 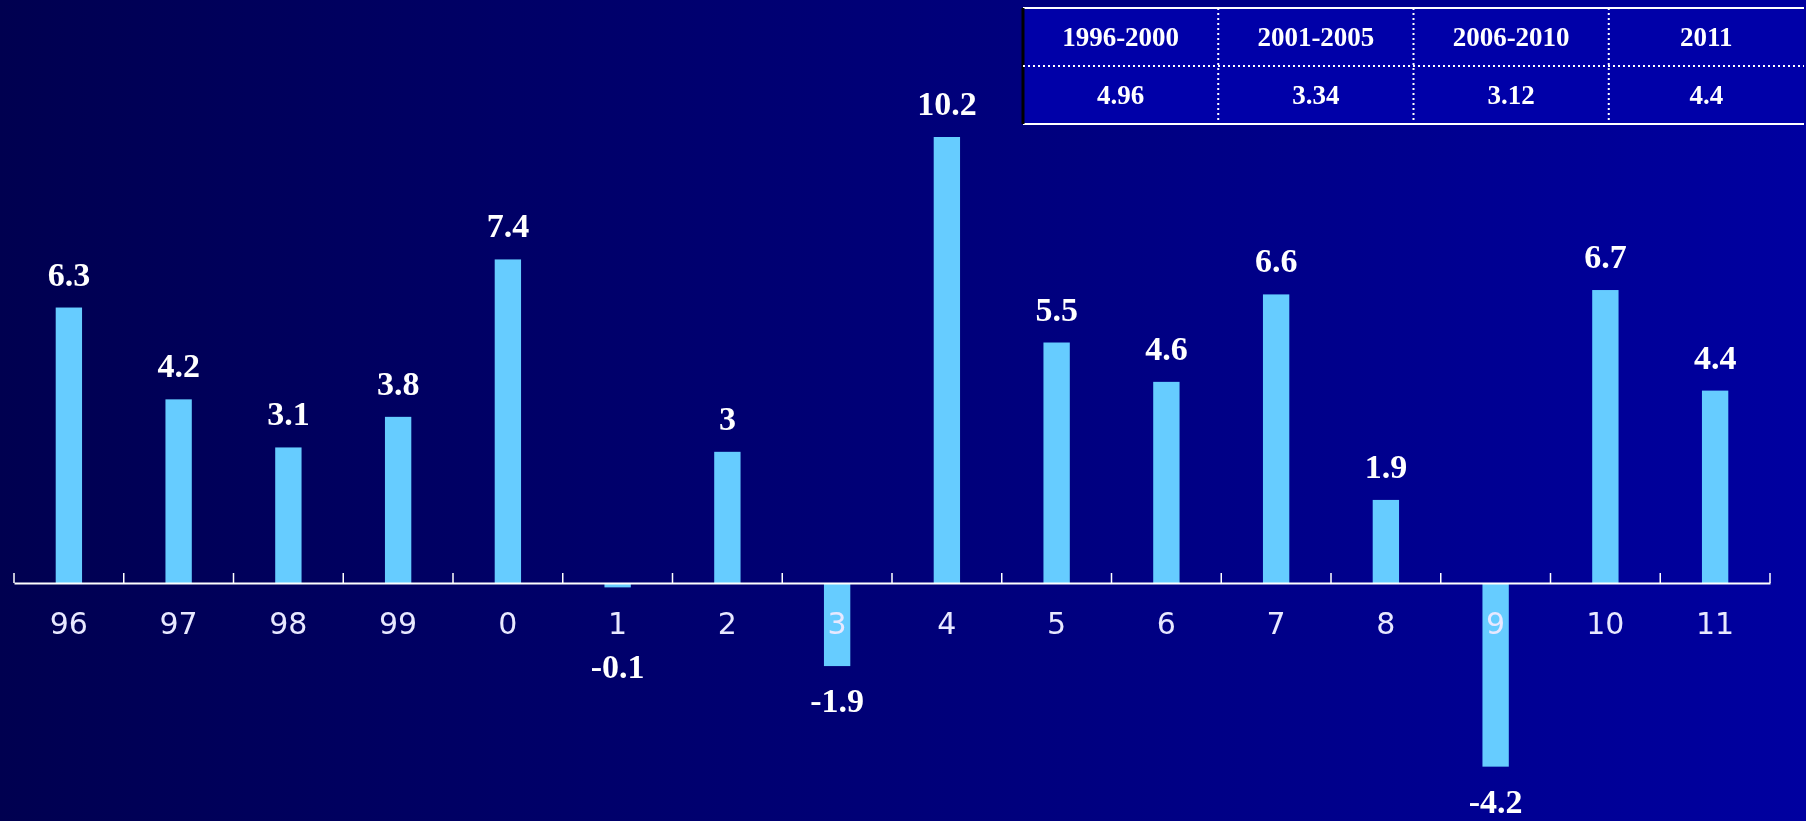 I want to click on data-label: 4.4, so click(x=1715, y=357).